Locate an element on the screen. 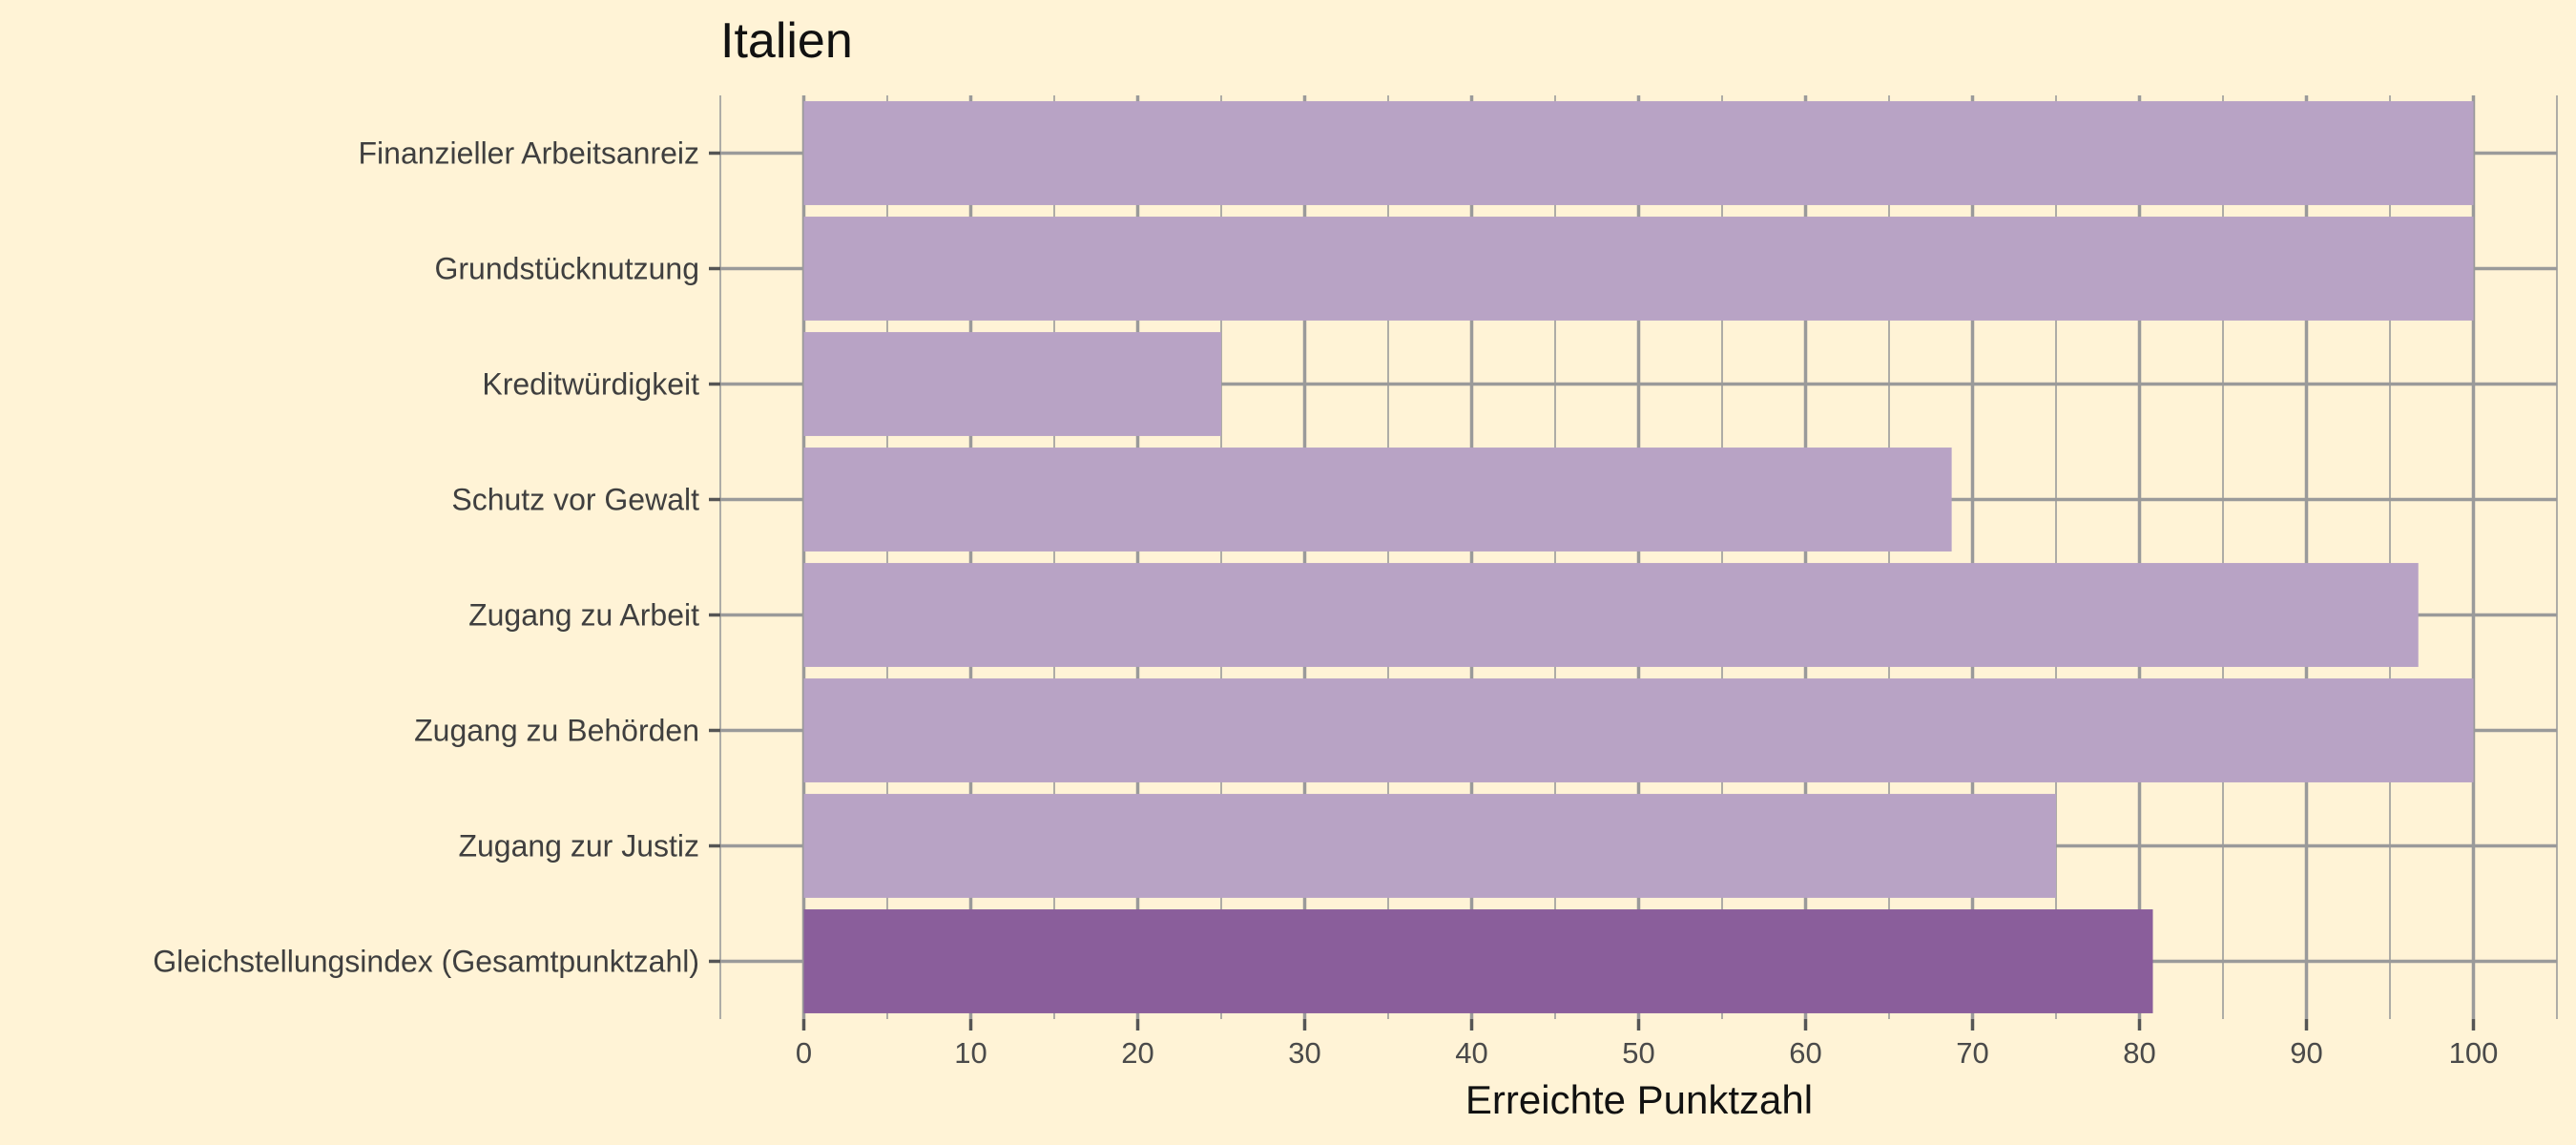 This screenshot has width=2576, height=1145. x-tick-label: 50 is located at coordinates (1638, 1053).